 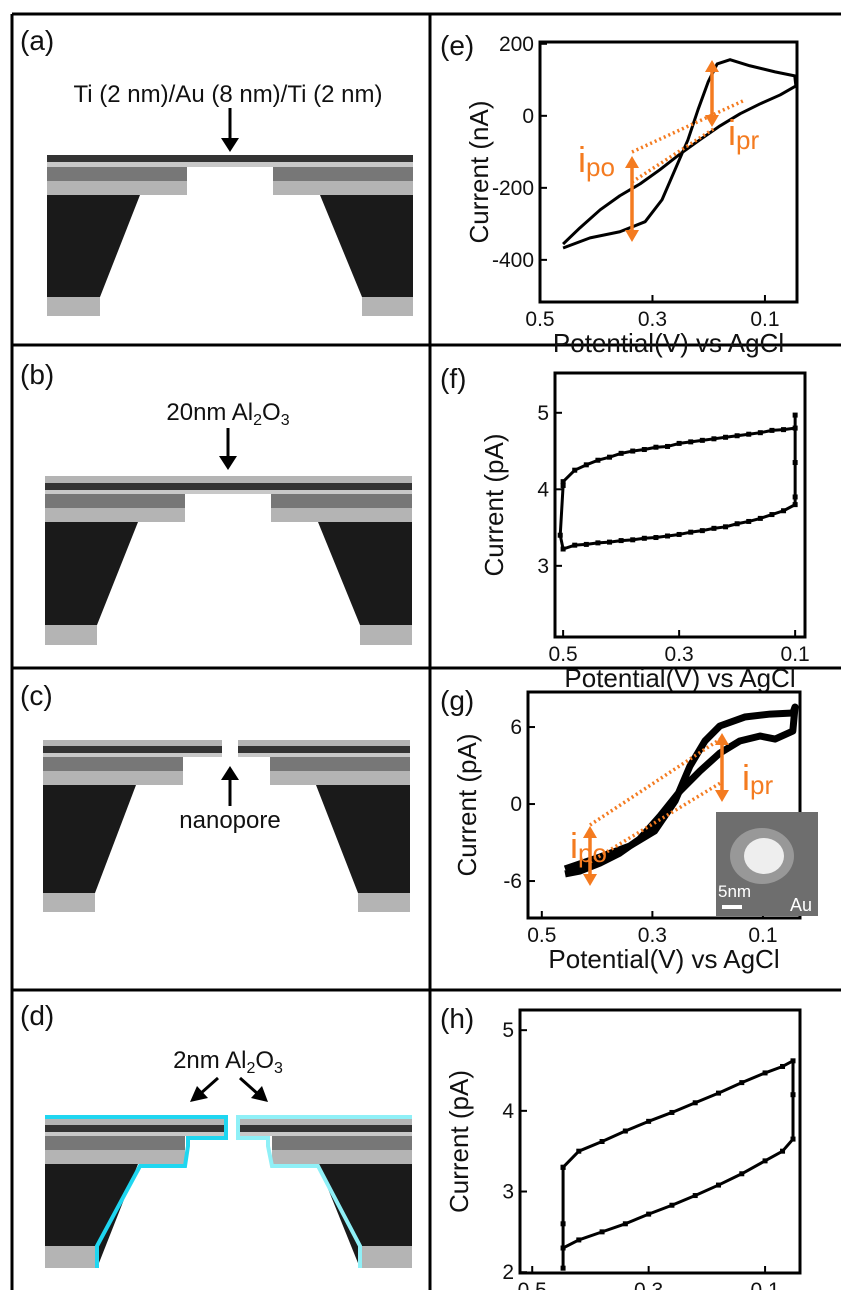 I want to click on text-part: 2nm Al, so click(x=209, y=1060).